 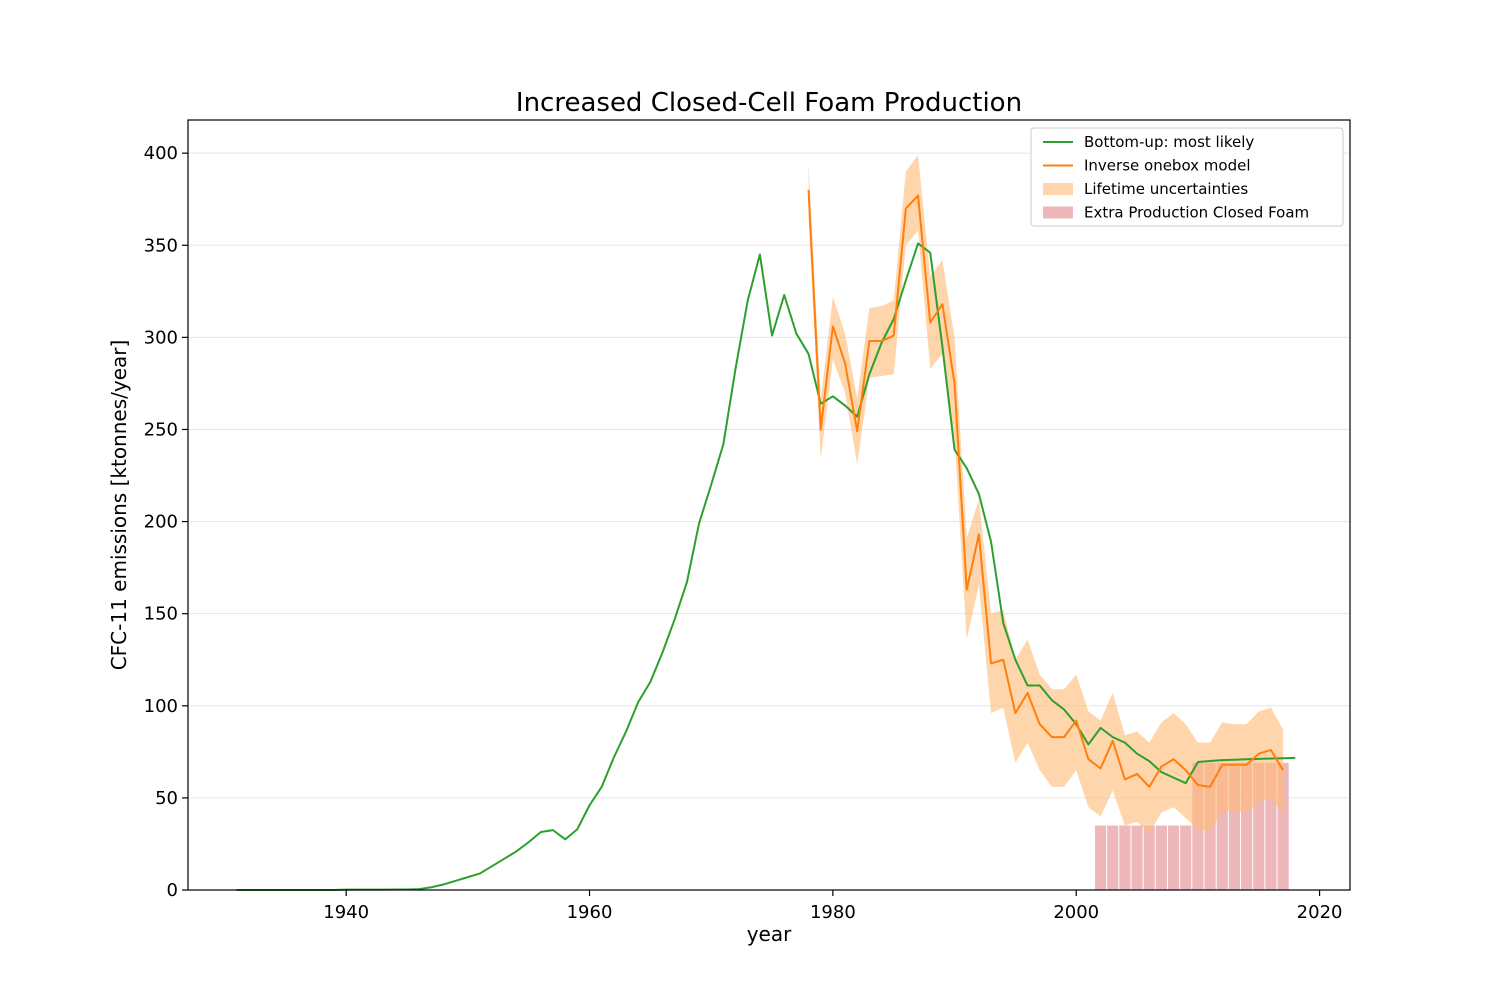 I want to click on y-tick-label-250: 250, so click(x=161, y=429).